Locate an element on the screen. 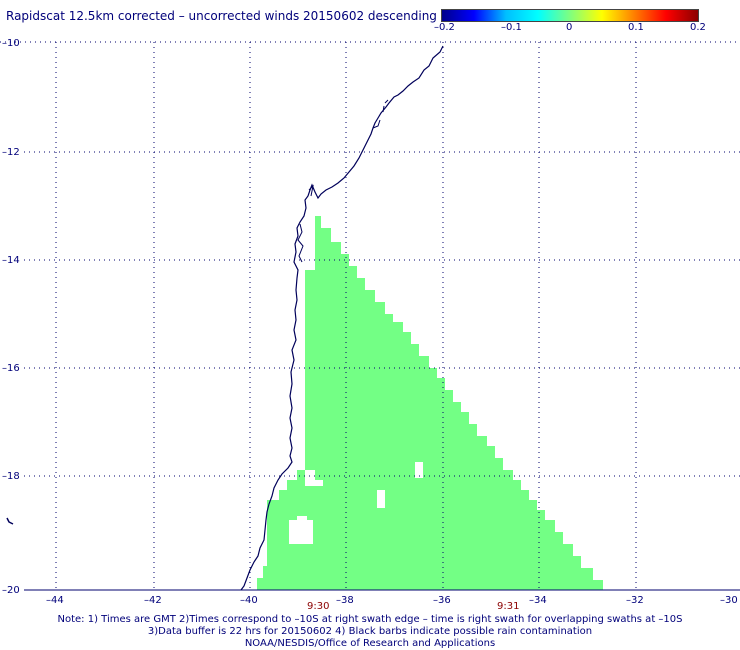 The image size is (740, 650). lon-label: –40 is located at coordinates (249, 600).